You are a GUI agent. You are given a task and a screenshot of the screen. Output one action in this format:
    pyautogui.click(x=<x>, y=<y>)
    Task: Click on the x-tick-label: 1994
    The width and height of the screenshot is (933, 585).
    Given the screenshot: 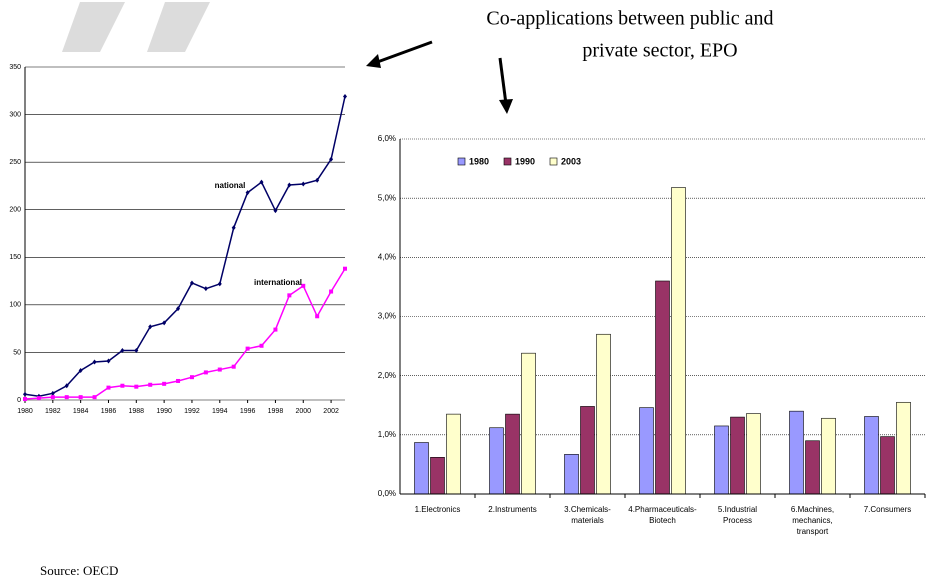 What is the action you would take?
    pyautogui.click(x=220, y=411)
    